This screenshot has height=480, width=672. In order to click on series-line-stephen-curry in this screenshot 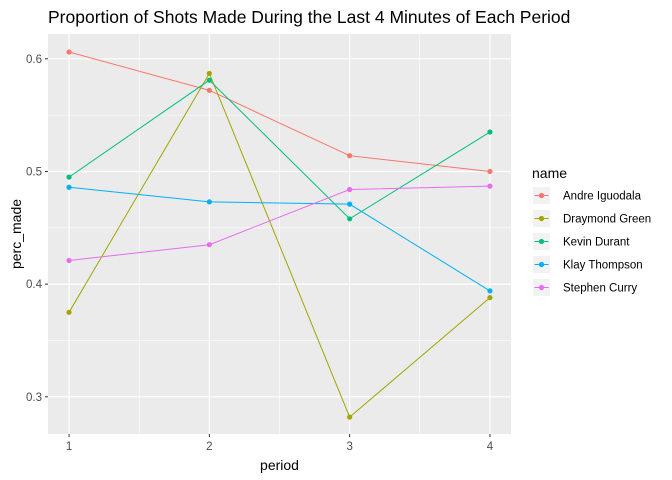, I will do `click(279, 223)`.